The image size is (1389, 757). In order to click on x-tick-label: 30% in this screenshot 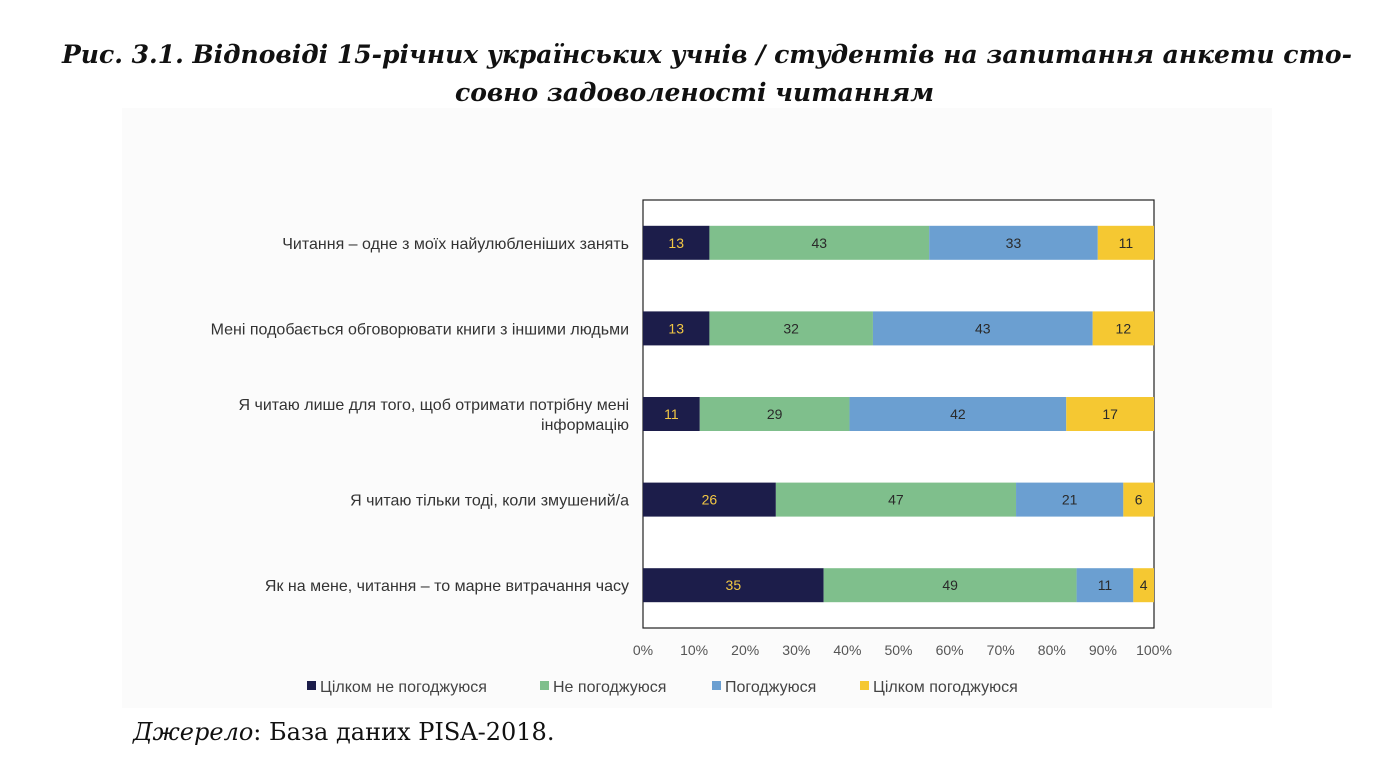, I will do `click(796, 650)`.